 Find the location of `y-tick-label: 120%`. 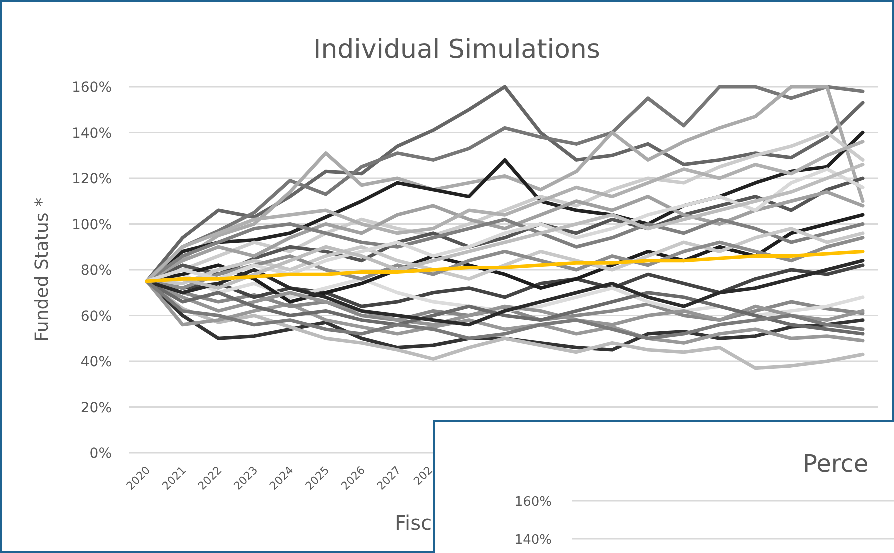

y-tick-label: 120% is located at coordinates (92, 180).